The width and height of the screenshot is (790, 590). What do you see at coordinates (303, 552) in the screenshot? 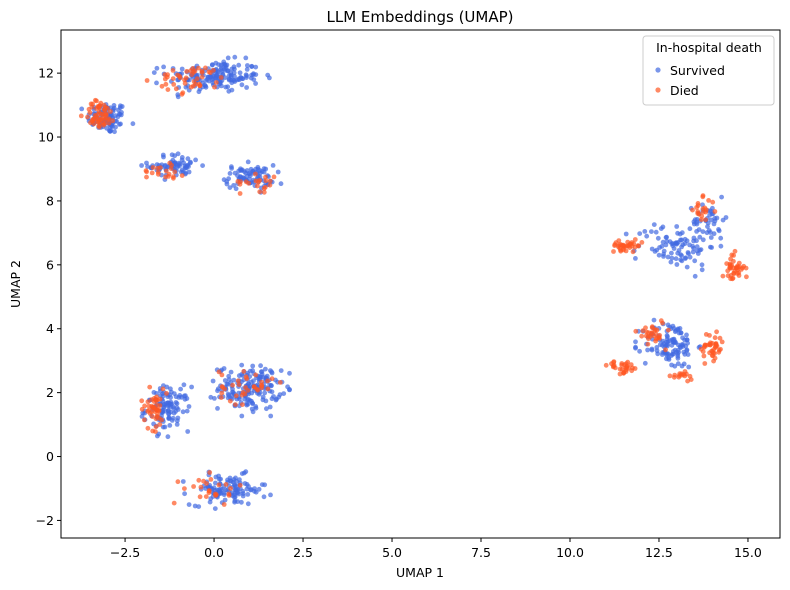
I see `x-tick-label: 2.5` at bounding box center [303, 552].